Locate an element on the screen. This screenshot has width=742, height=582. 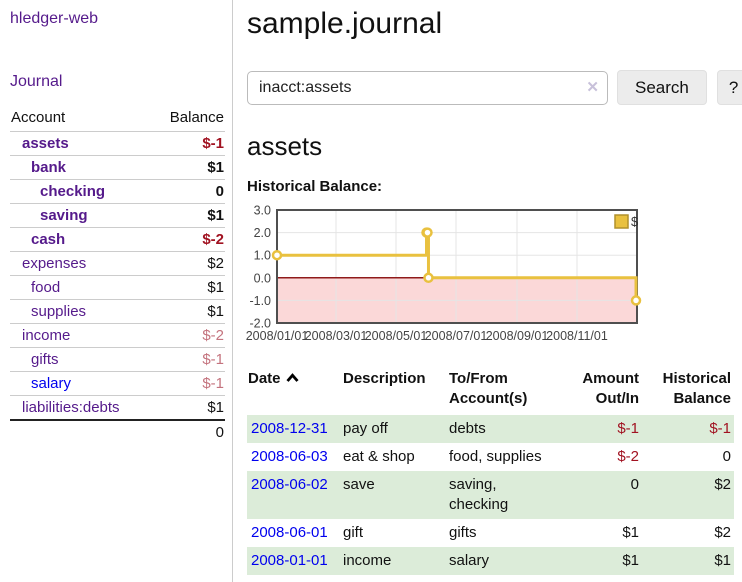
account-link: gifts is located at coordinates (45, 359).